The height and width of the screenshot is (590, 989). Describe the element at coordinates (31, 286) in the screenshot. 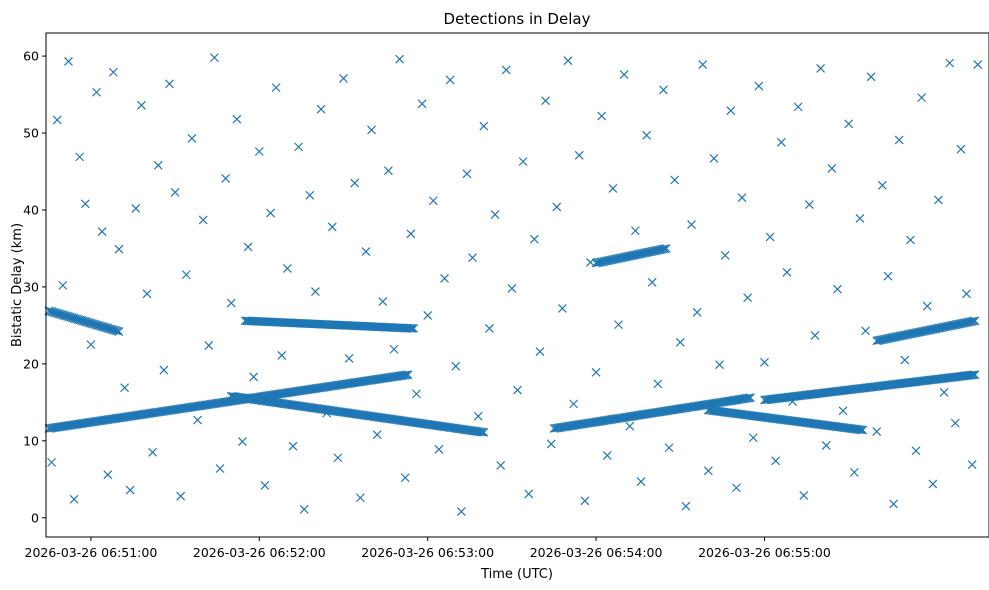

I see `y-tick-label: 30` at that location.